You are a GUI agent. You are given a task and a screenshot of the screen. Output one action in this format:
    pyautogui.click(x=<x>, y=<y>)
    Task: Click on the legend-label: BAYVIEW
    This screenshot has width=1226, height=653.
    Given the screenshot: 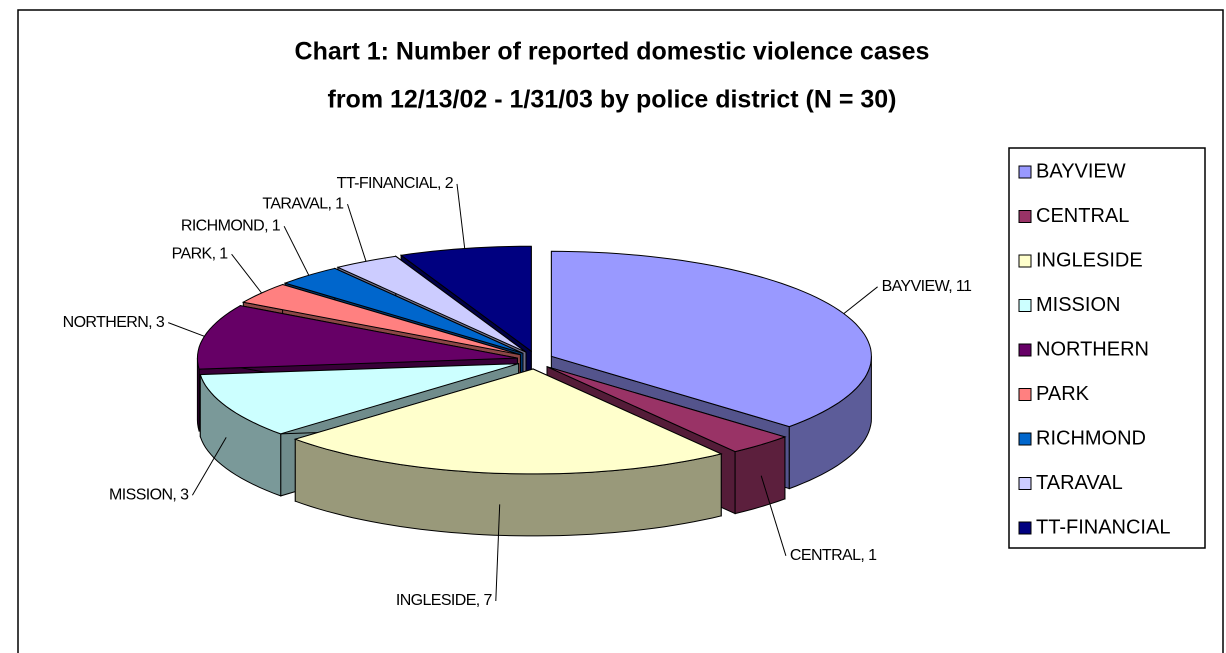 What is the action you would take?
    pyautogui.click(x=1081, y=171)
    